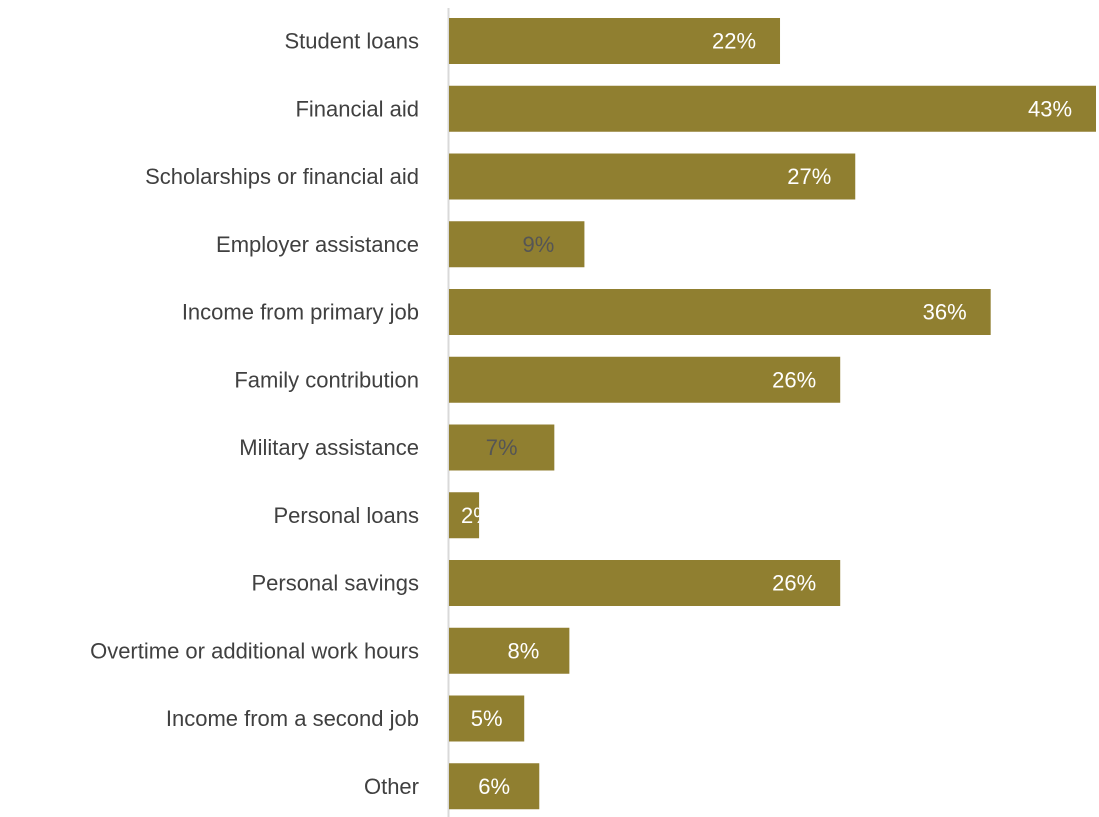 The height and width of the screenshot is (817, 1099). Describe the element at coordinates (945, 312) in the screenshot. I see `value-label-4: 36%` at that location.